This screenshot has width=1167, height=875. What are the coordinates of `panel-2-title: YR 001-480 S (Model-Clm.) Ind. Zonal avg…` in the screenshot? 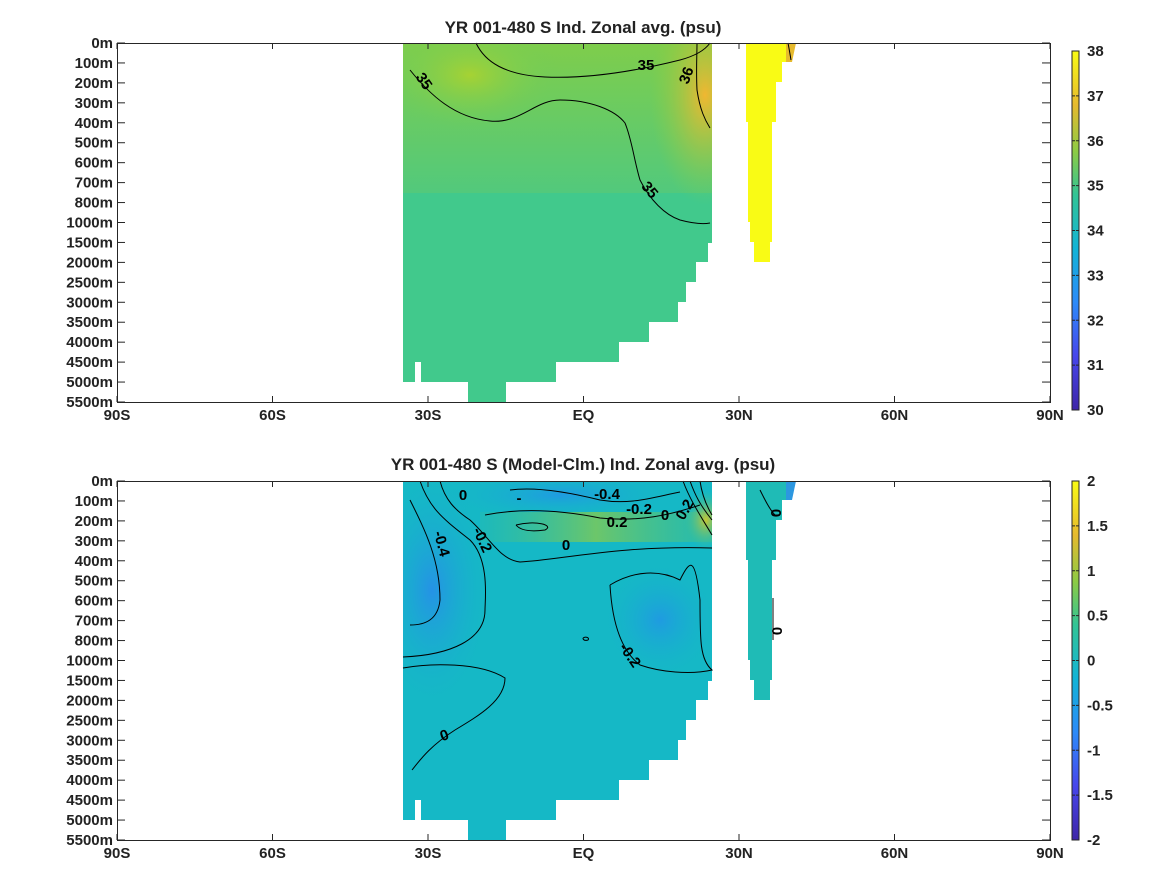 It's located at (583, 464).